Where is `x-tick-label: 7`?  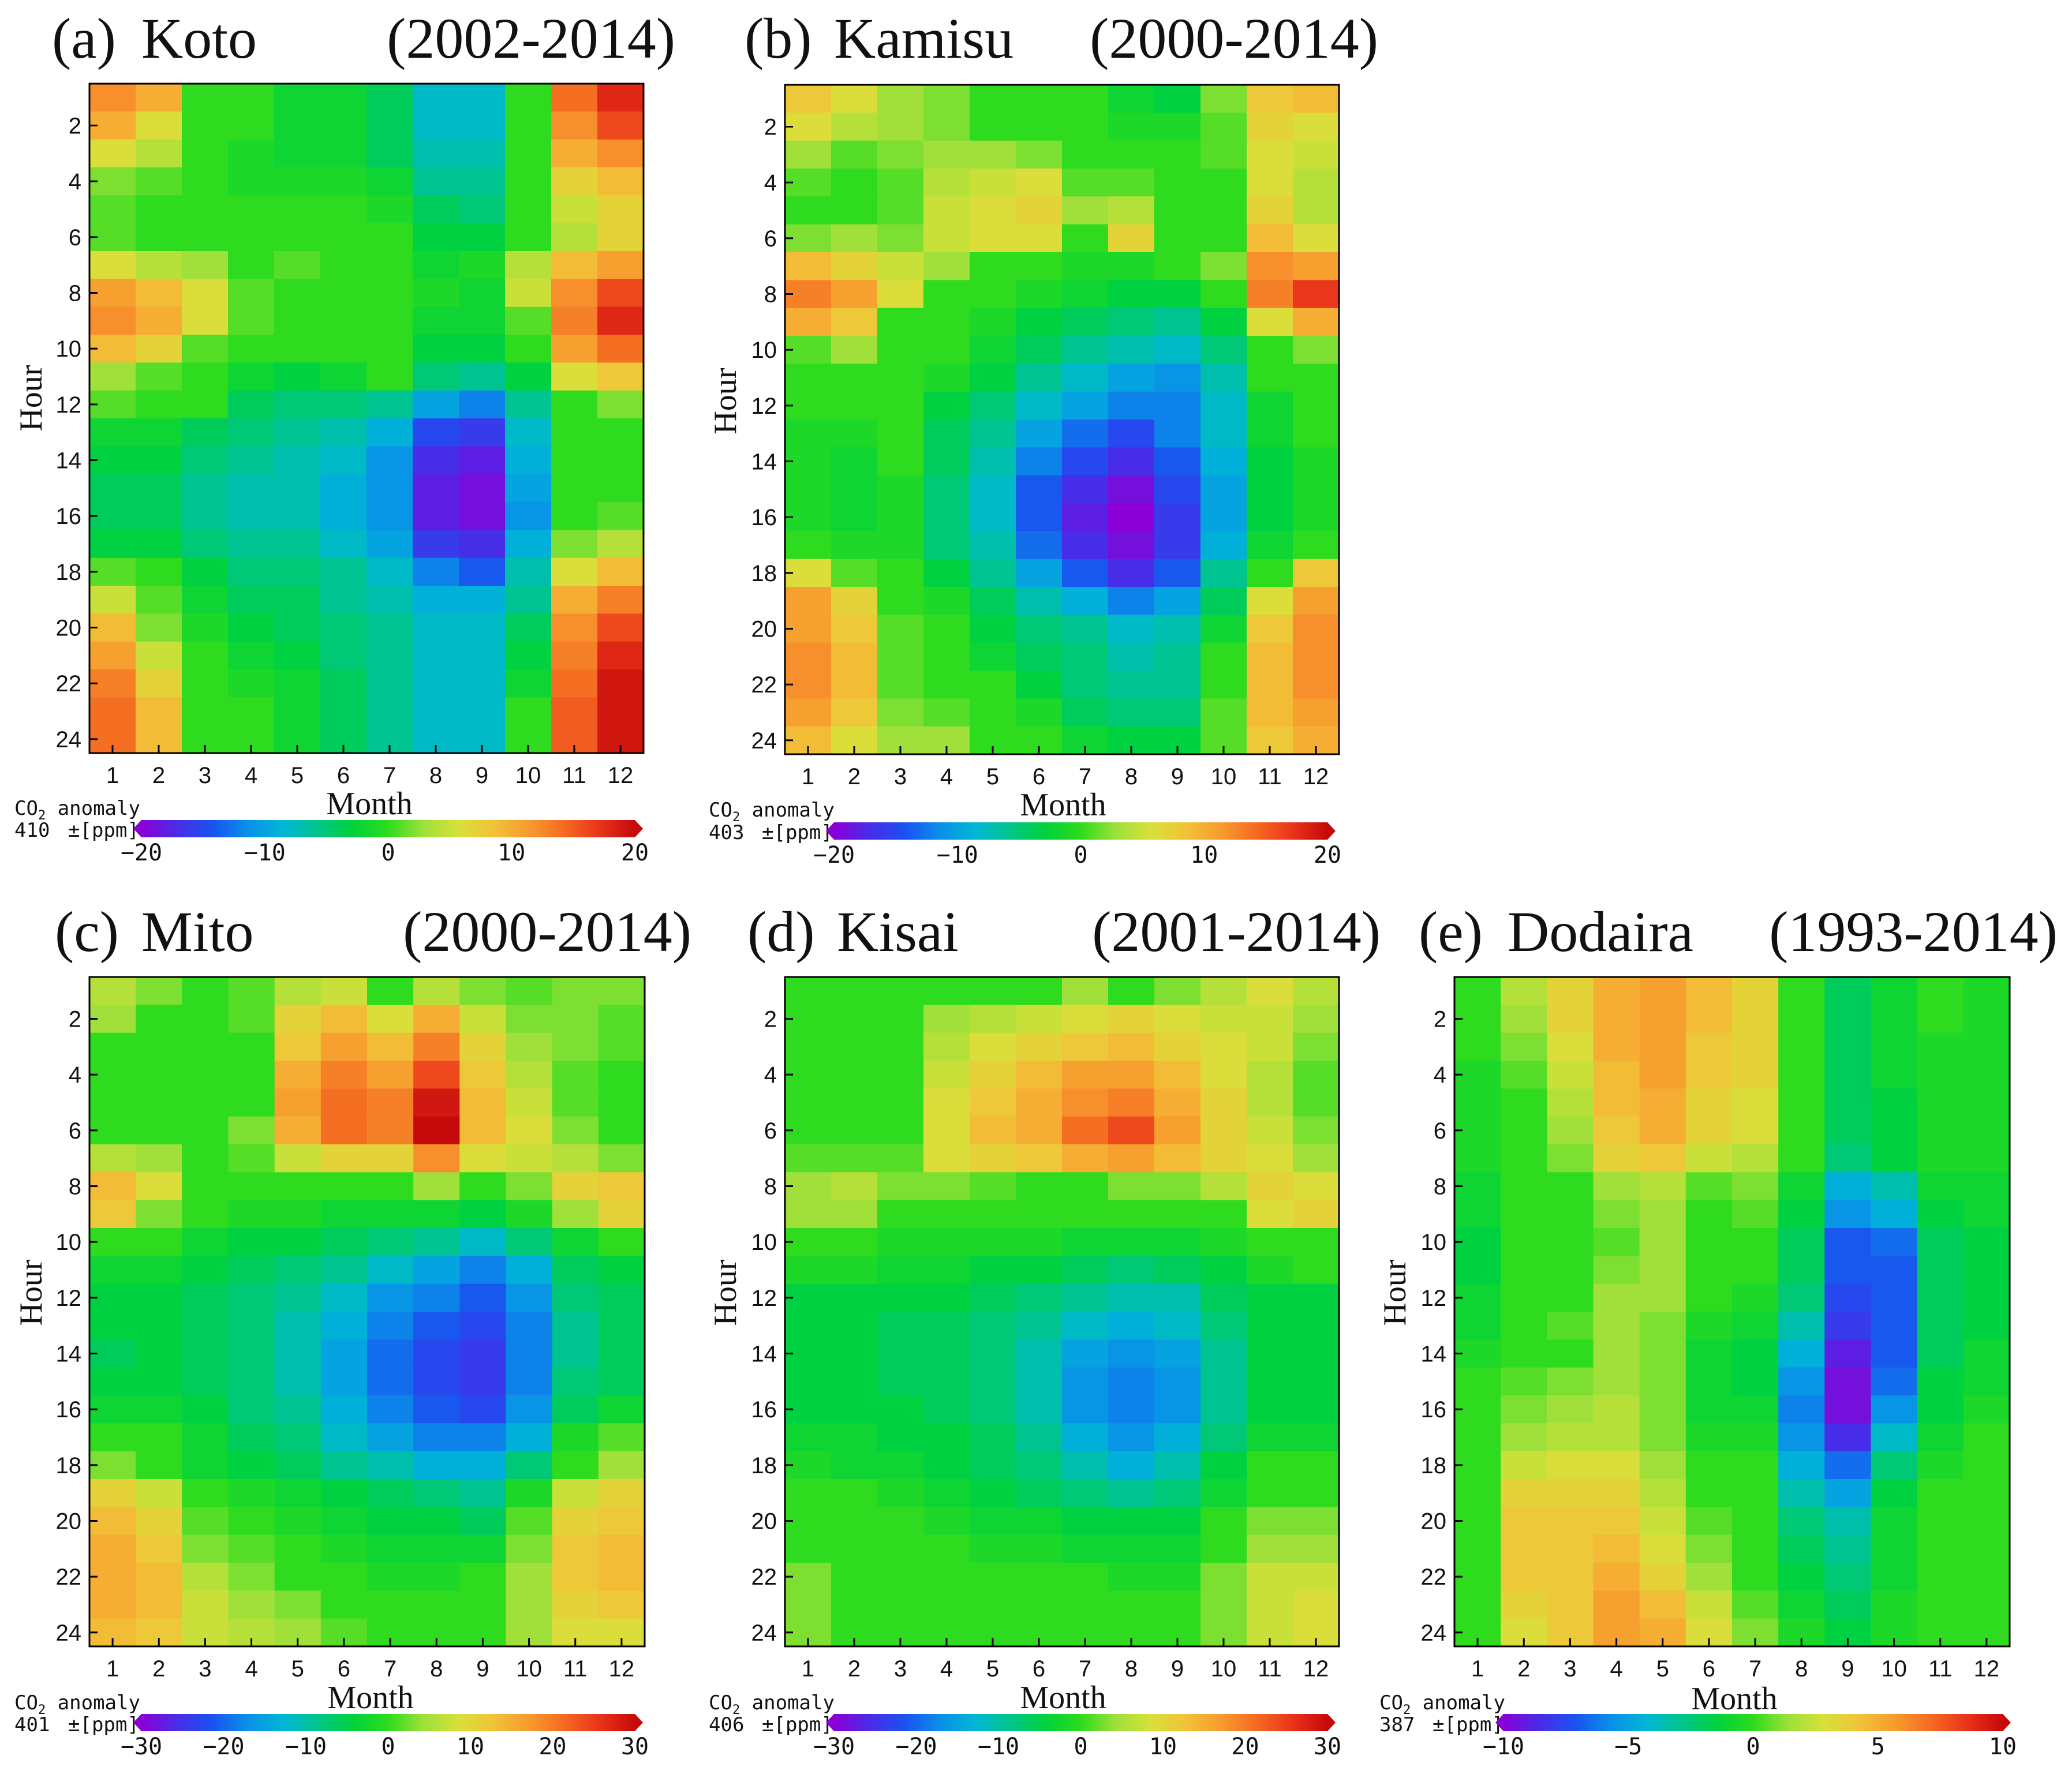
x-tick-label: 7 is located at coordinates (390, 1669).